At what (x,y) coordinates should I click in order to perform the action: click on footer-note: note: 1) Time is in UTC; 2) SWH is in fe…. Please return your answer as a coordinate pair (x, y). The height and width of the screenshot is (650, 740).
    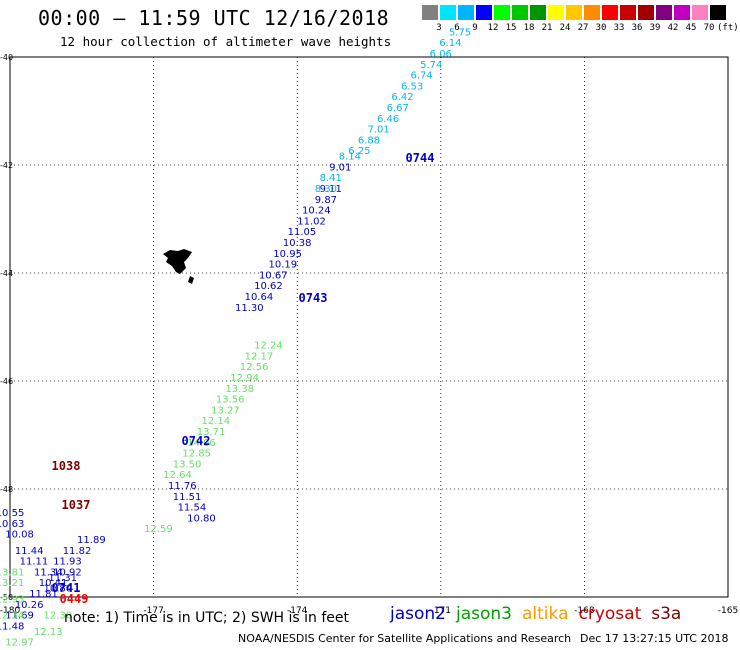
    Looking at the image, I should click on (207, 618).